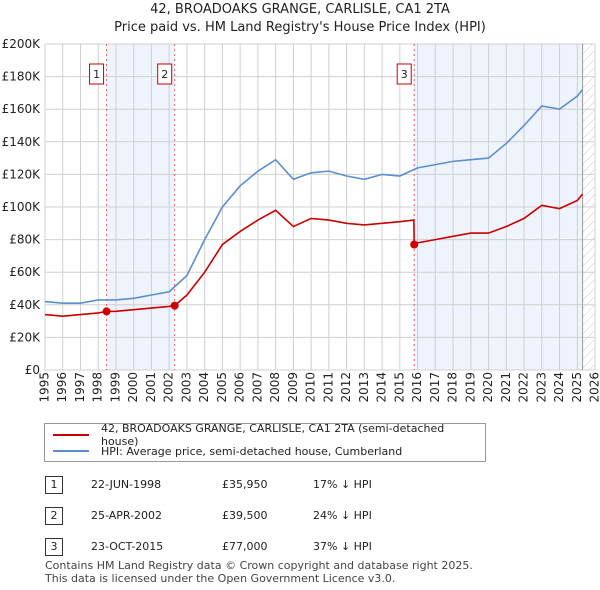 Image resolution: width=600 pixels, height=590 pixels. I want to click on x-tick-label: 2001, so click(151, 387).